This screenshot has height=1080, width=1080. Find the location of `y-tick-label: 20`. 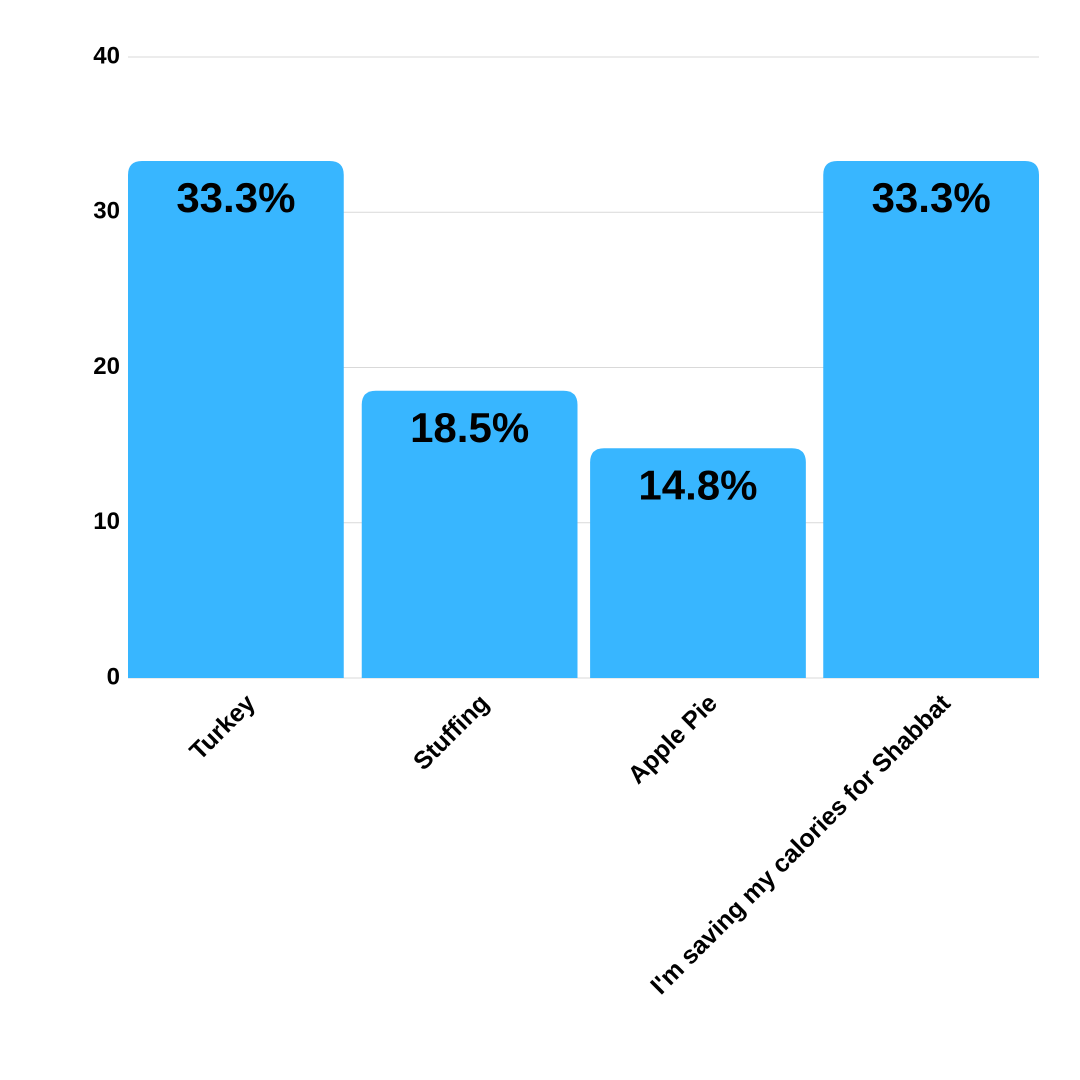

y-tick-label: 20 is located at coordinates (106, 366).